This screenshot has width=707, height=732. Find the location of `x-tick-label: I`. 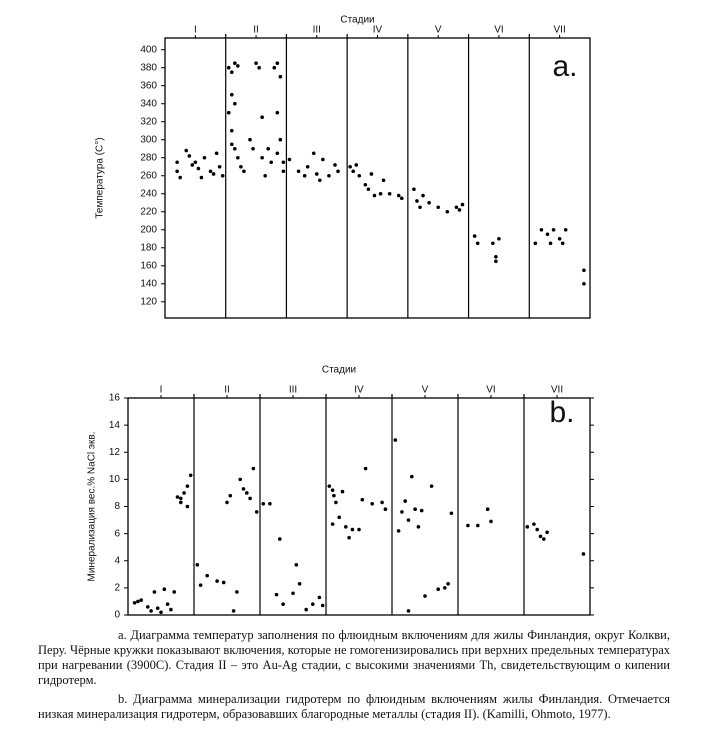

x-tick-label: I is located at coordinates (195, 30).